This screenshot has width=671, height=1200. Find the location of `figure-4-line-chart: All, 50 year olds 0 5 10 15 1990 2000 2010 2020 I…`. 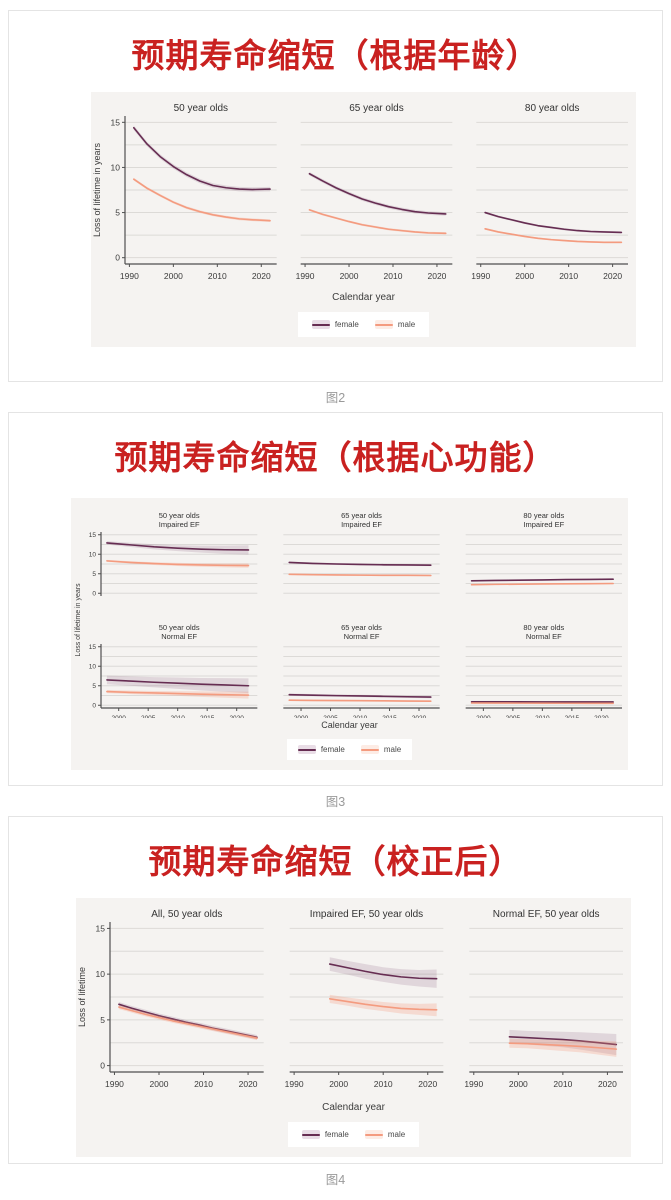

figure-4-line-chart: All, 50 year olds 0 5 10 15 1990 2000 2010 2020 I… is located at coordinates (350, 999).